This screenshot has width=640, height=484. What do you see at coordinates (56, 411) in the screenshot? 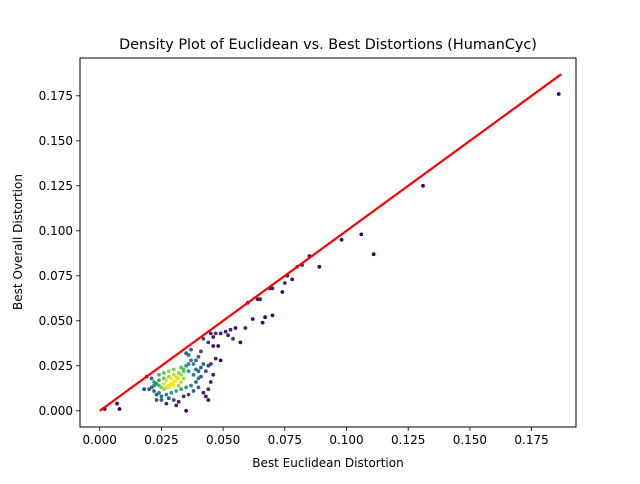
I see `y-tick-label: 0.000` at bounding box center [56, 411].